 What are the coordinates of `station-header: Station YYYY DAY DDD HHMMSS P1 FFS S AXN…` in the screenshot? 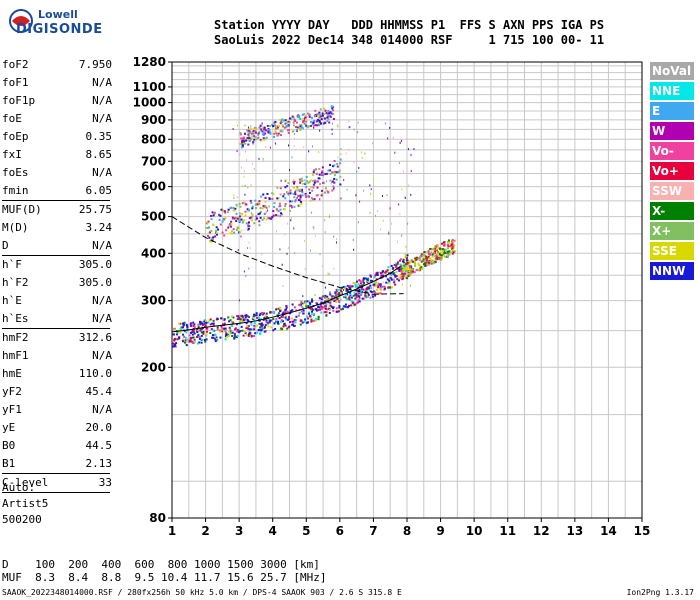 It's located at (409, 33).